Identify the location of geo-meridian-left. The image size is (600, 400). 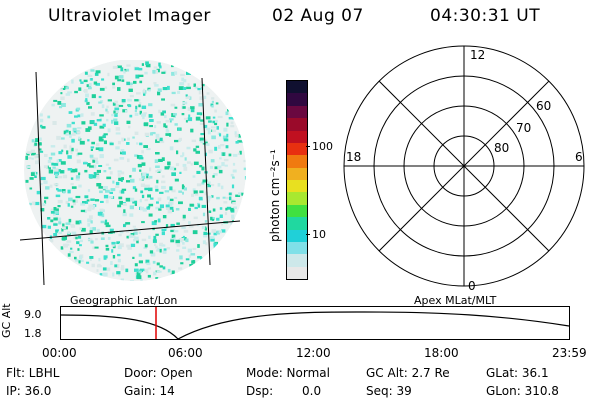
(40, 178).